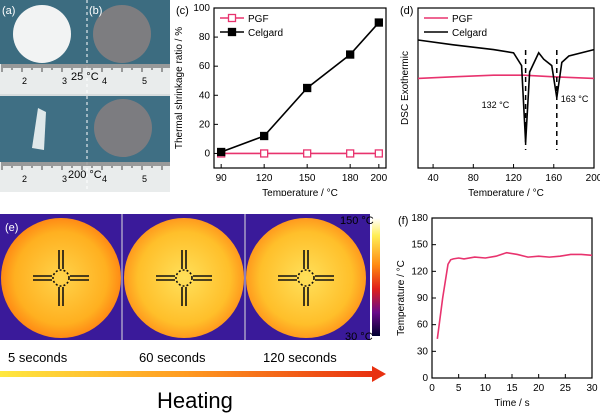 This screenshot has width=600, height=416. I want to click on y-tick-label: 180, so click(419, 218).